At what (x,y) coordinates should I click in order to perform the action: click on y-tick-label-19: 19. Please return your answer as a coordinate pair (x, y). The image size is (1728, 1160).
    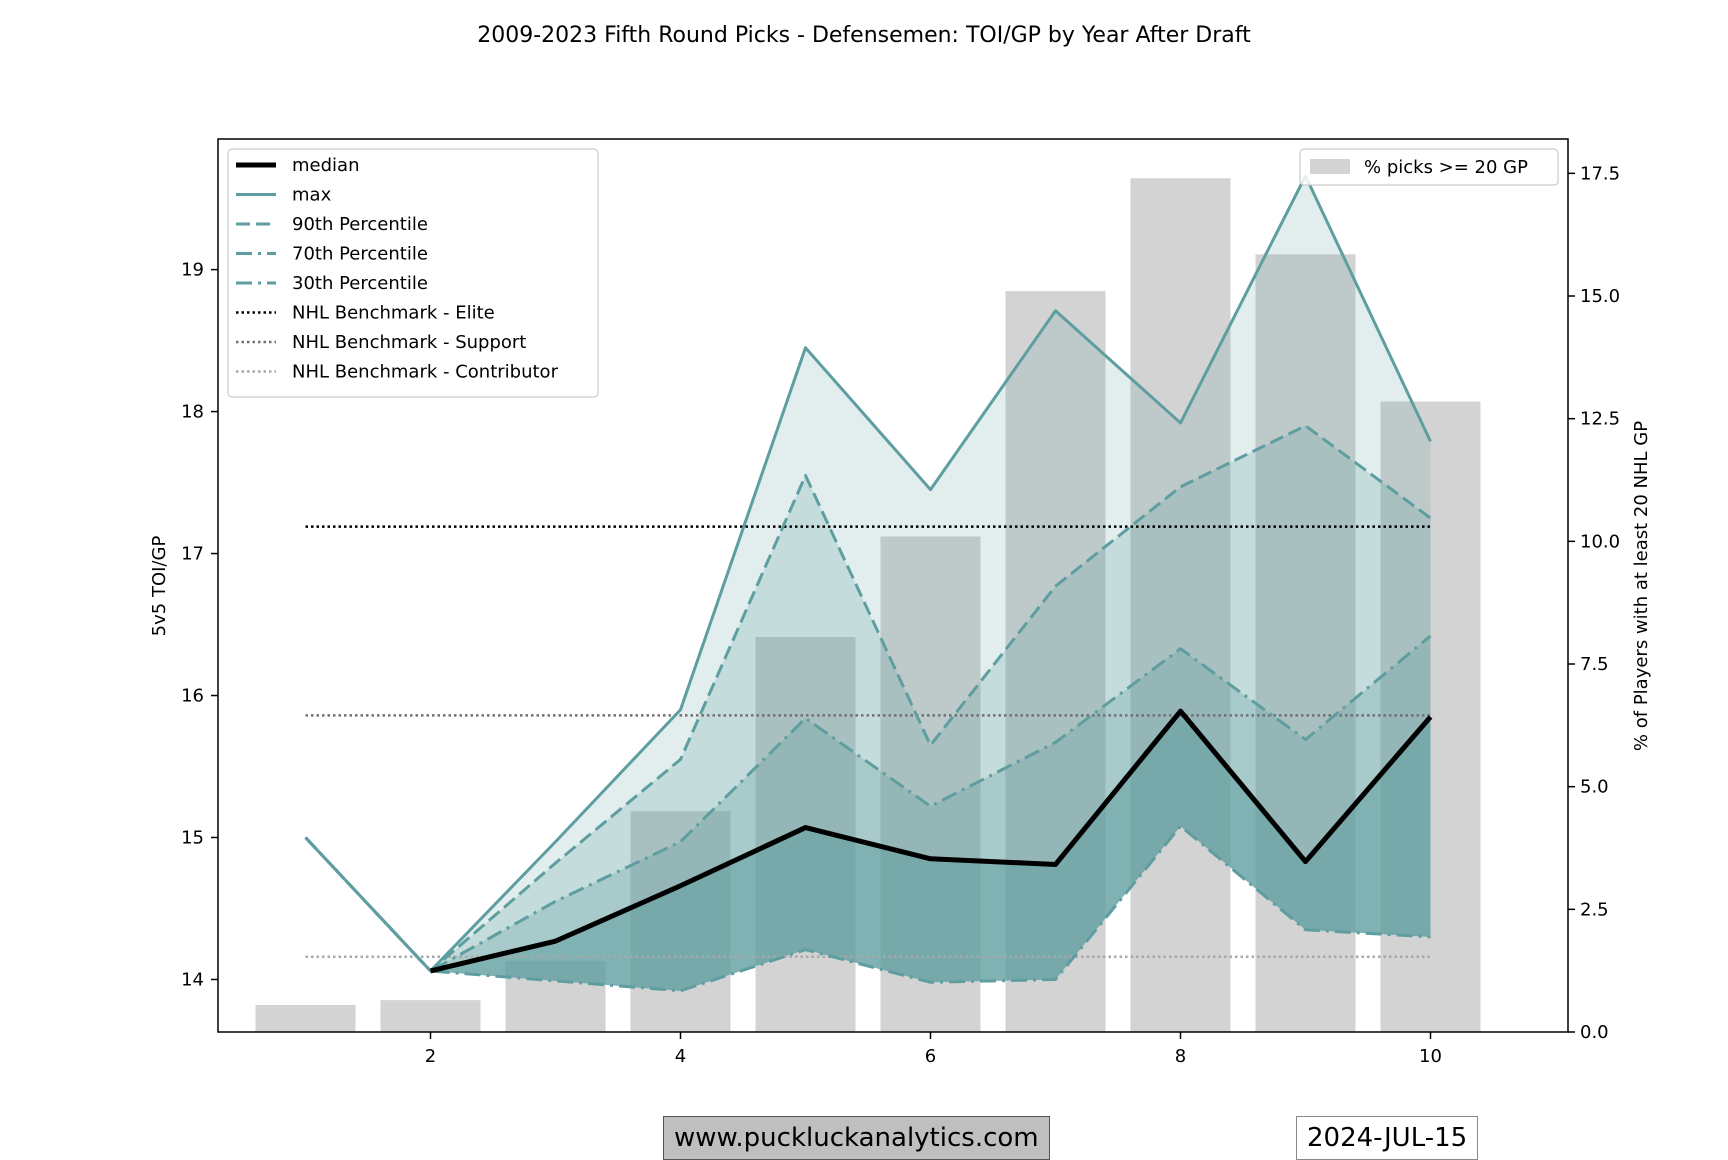
    Looking at the image, I should click on (192, 270).